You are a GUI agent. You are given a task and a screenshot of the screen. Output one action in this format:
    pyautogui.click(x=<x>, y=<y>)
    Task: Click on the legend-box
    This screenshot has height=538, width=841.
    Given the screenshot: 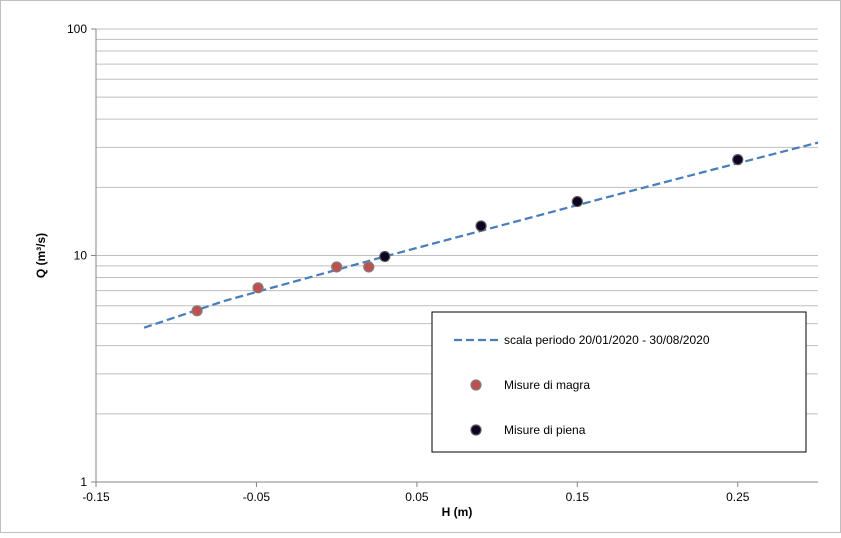 What is the action you would take?
    pyautogui.click(x=619, y=382)
    